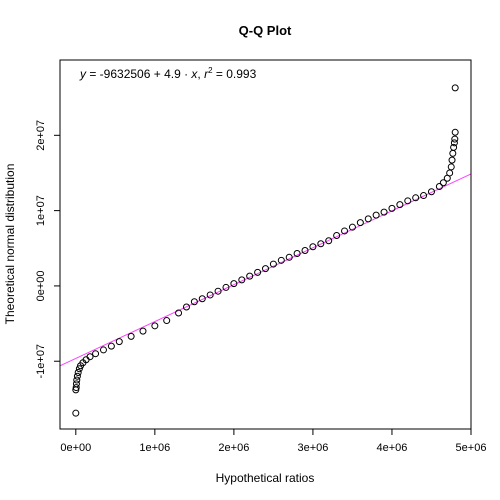  Describe the element at coordinates (273, 441) in the screenshot. I see `x-axis: 0e+00 1e+06 2e+06 3e+06 4e+06 5e+06` at that location.